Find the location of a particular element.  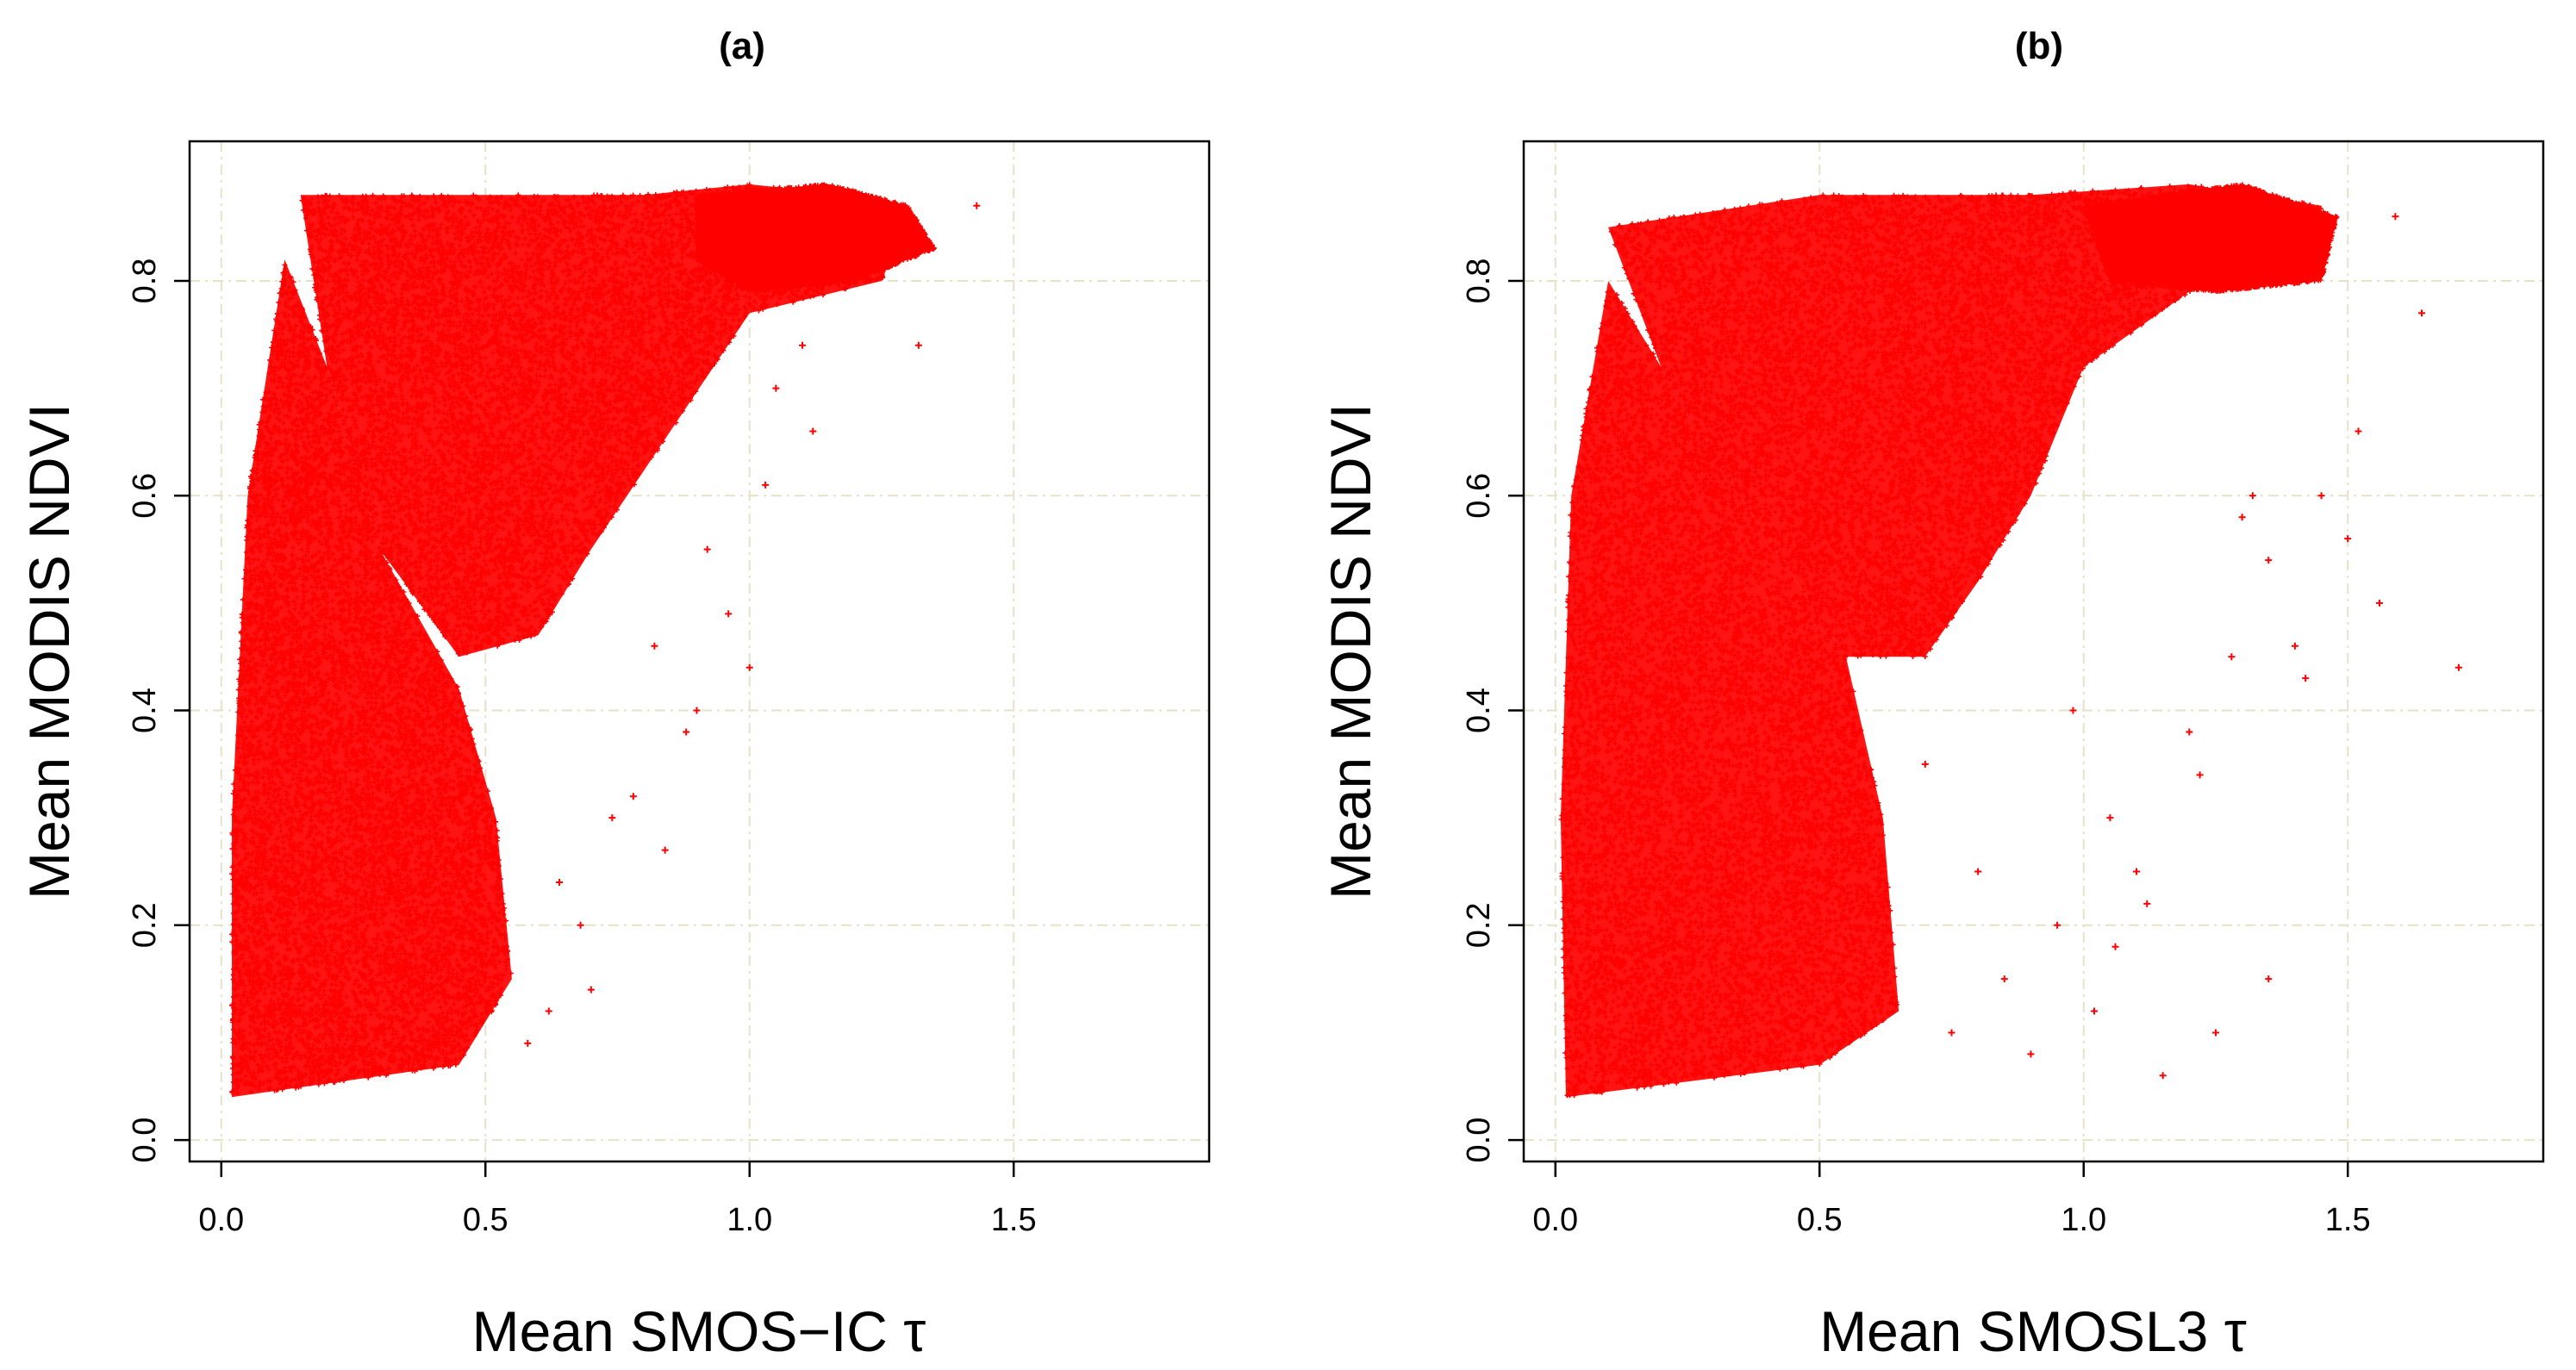

panel-a-y-axis-label: Mean MODIS NDVI is located at coordinates (49, 651).